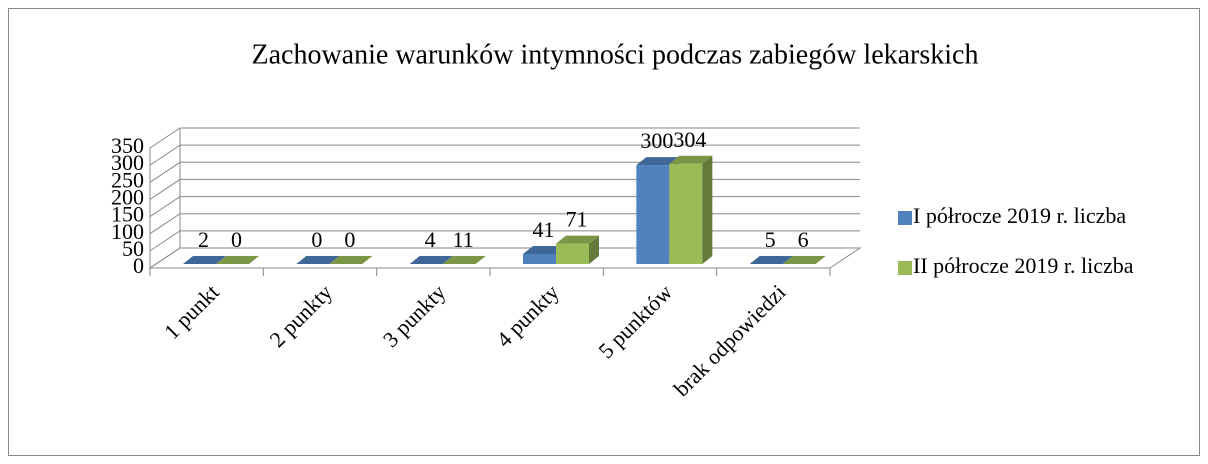 The image size is (1208, 464). I want to click on legend-label: I półrocze 2019 r. liczba, so click(1019, 215).